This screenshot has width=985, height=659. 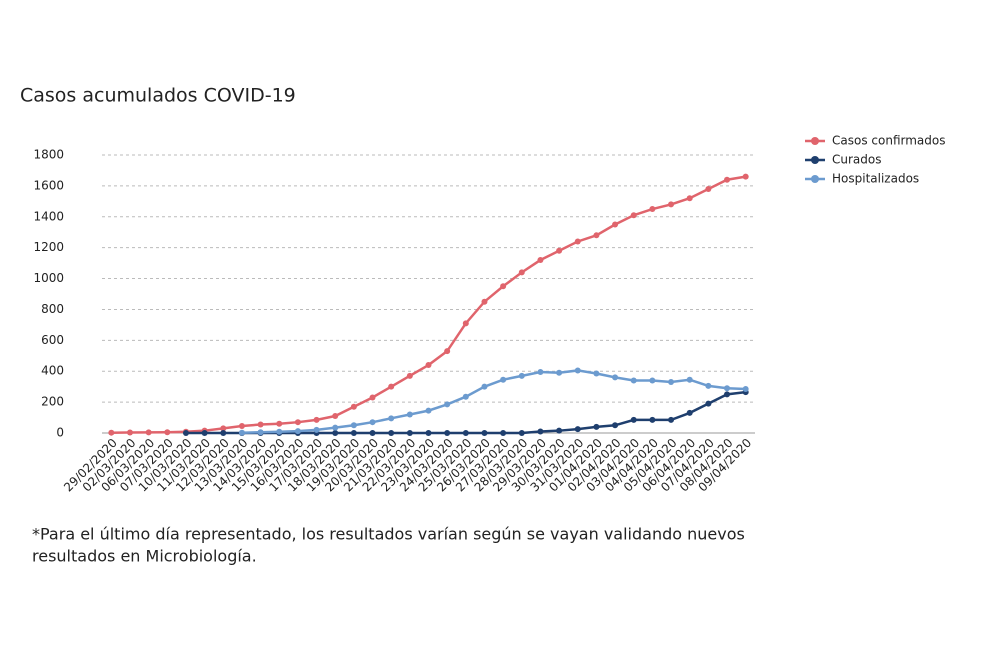 What do you see at coordinates (48, 185) in the screenshot?
I see `y-tick-label: 1600` at bounding box center [48, 185].